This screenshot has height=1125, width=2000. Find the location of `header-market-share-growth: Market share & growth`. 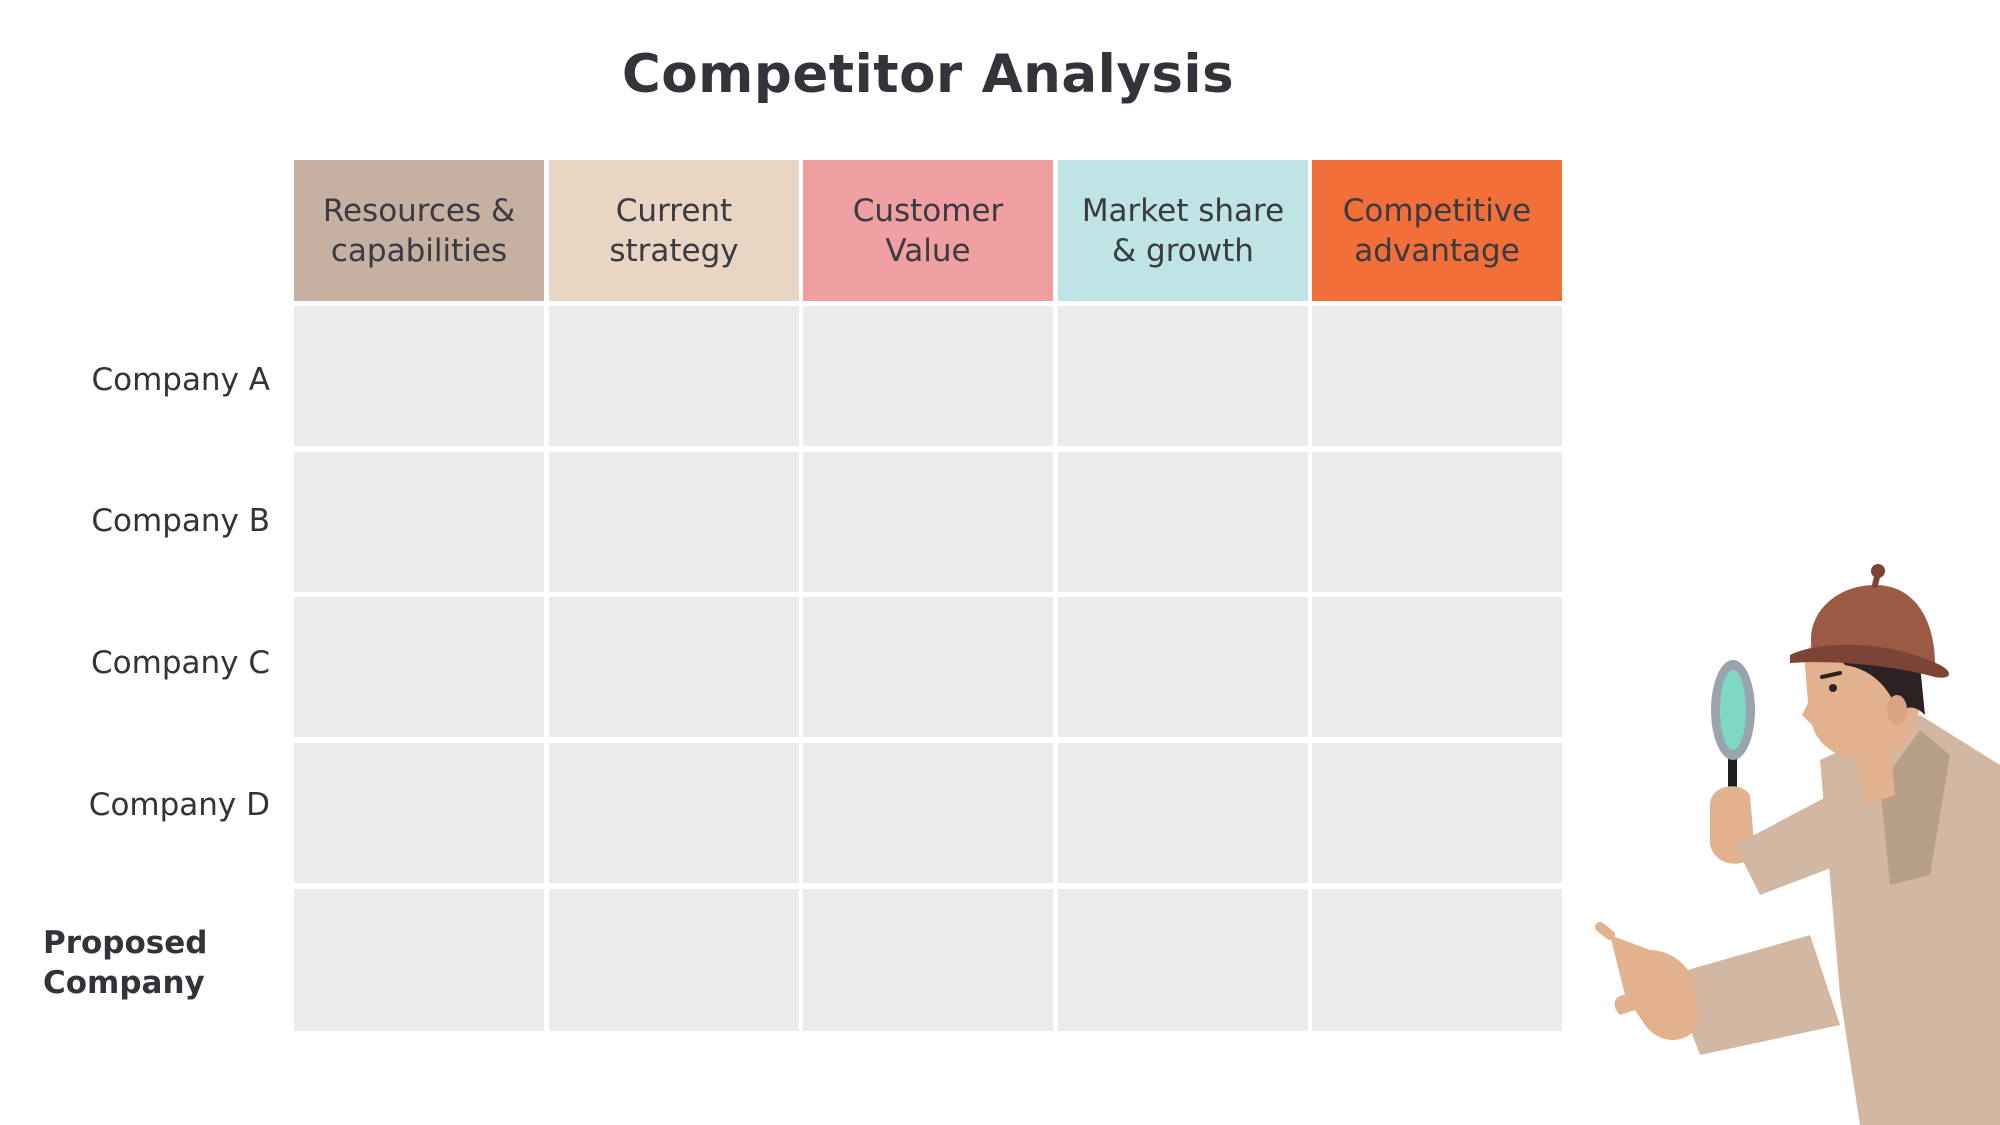

header-market-share-growth: Market share & growth is located at coordinates (1183, 230).